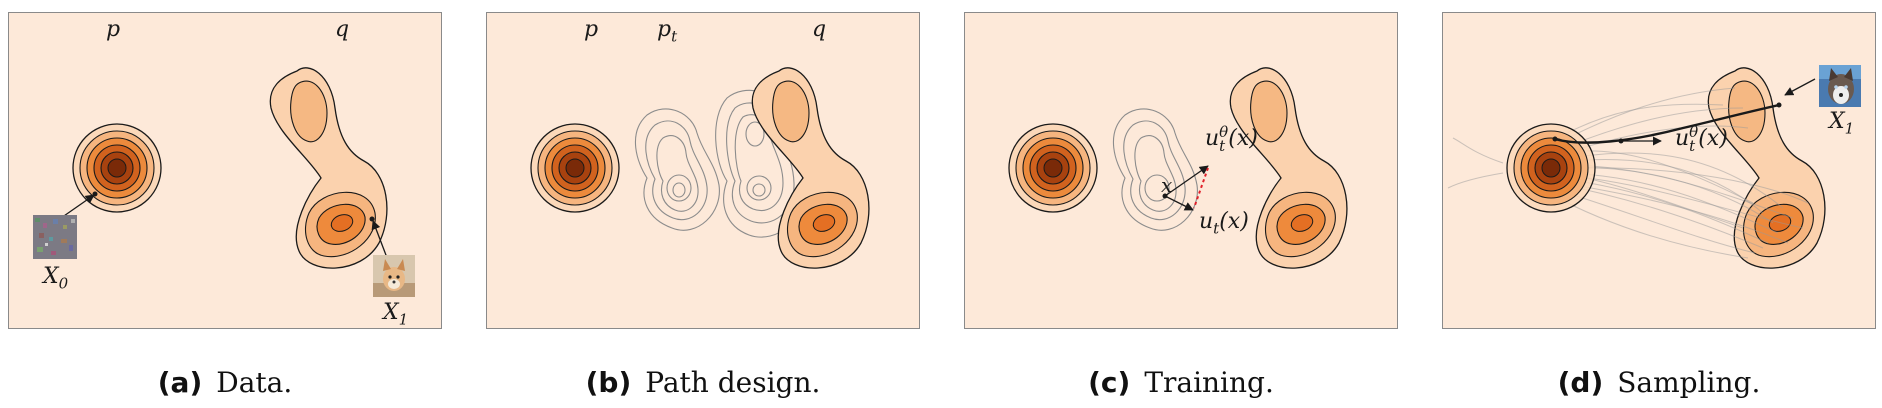 Image resolution: width=1882 pixels, height=408 pixels. Describe the element at coordinates (1209, 382) in the screenshot. I see `caption-text: Training.` at that location.